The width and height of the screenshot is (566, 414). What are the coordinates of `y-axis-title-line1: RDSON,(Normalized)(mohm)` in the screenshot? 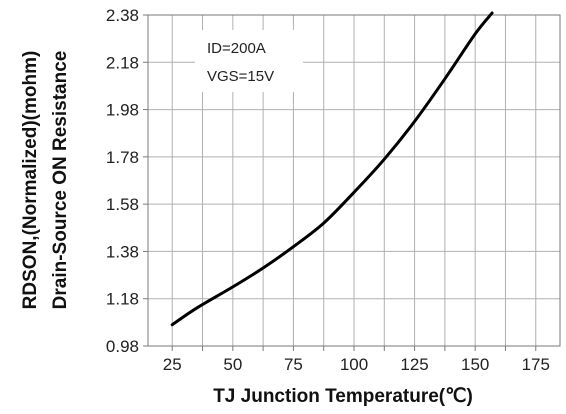 It's located at (30, 180).